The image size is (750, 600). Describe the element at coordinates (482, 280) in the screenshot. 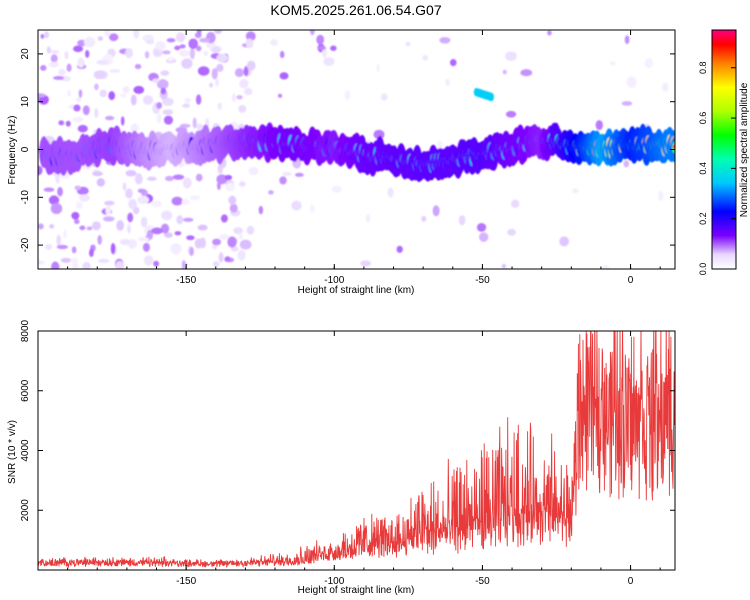

I see `x-tick-label: -50` at that location.